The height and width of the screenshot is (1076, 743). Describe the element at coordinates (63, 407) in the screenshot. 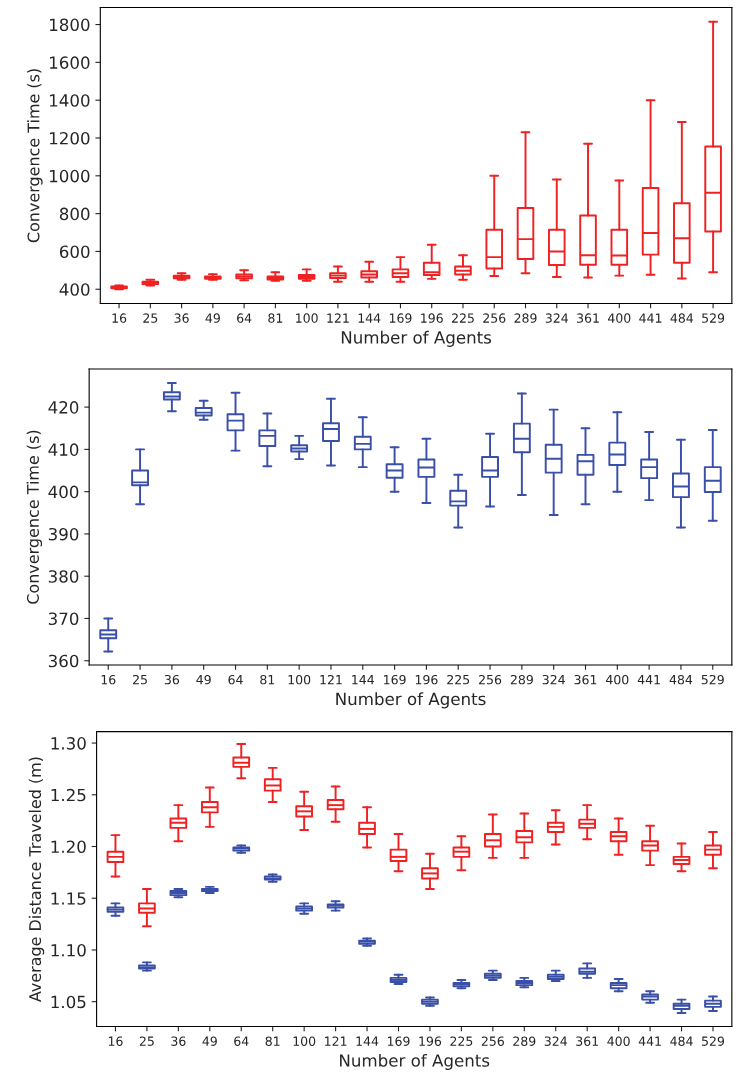

I see `y-tick-label: 420` at that location.